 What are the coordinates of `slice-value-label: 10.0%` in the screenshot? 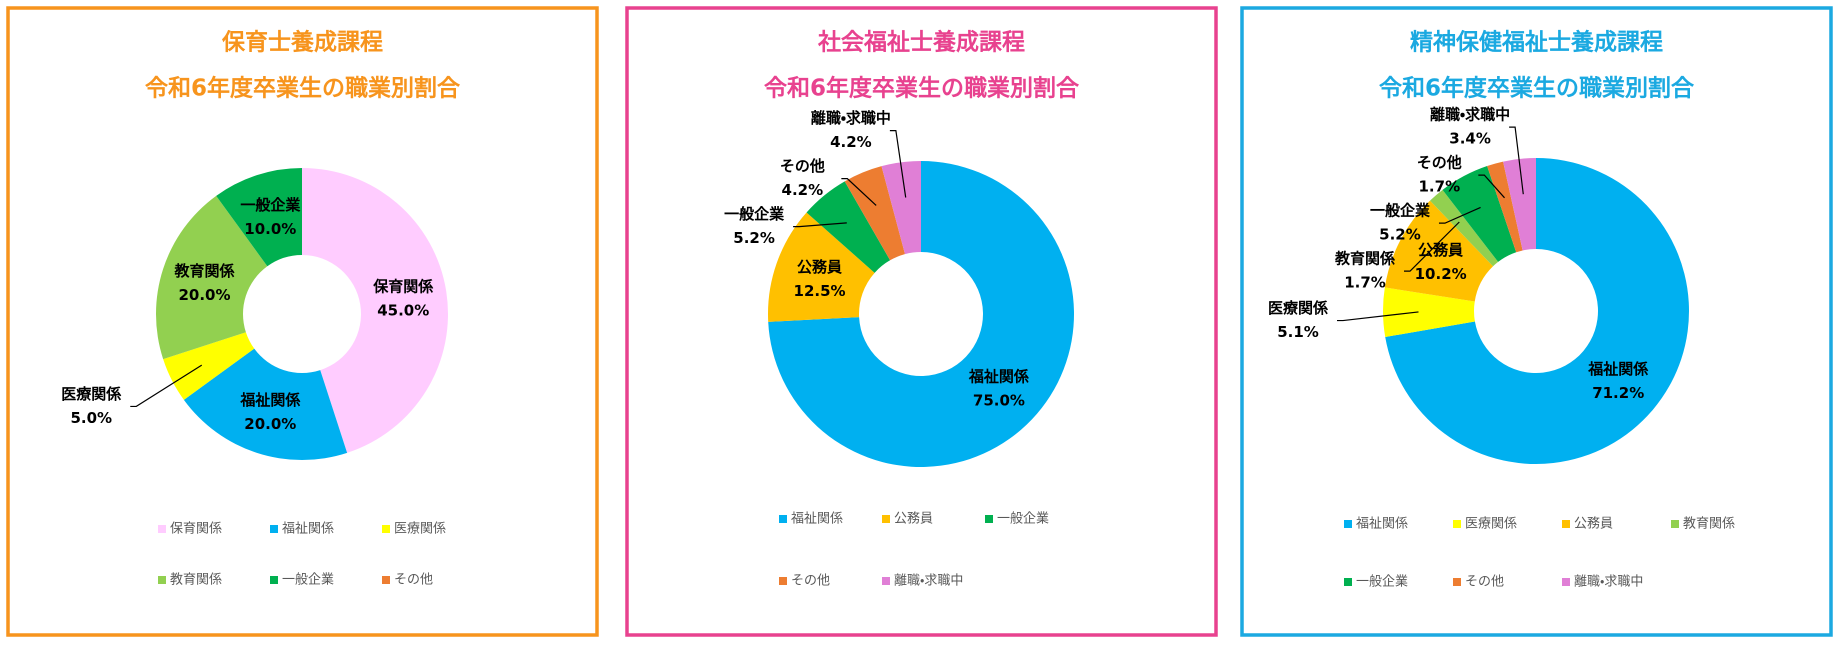 It's located at (270, 229).